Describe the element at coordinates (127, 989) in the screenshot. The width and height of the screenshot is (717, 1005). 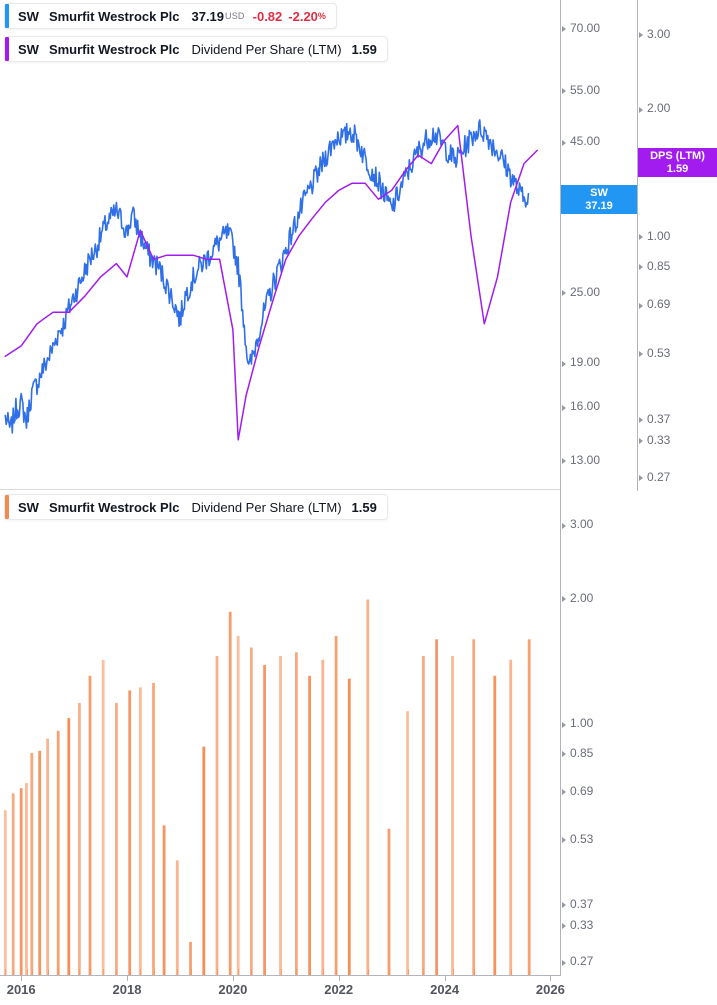
I see `x-axis-tick-label: 2018` at that location.